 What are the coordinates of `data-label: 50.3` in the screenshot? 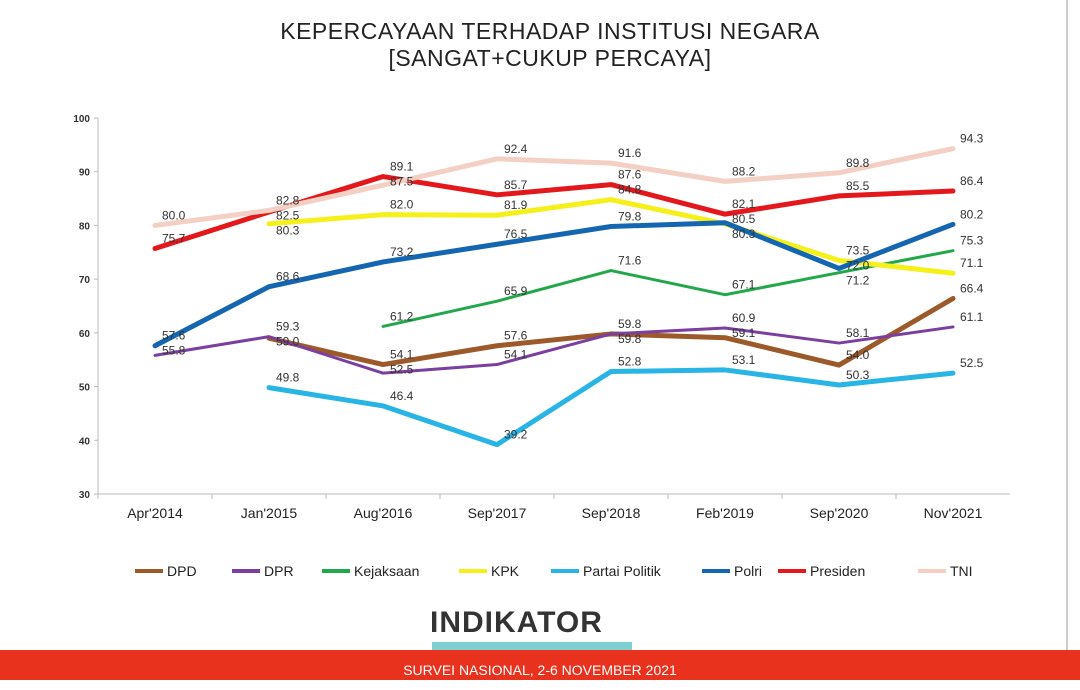 It's located at (858, 375).